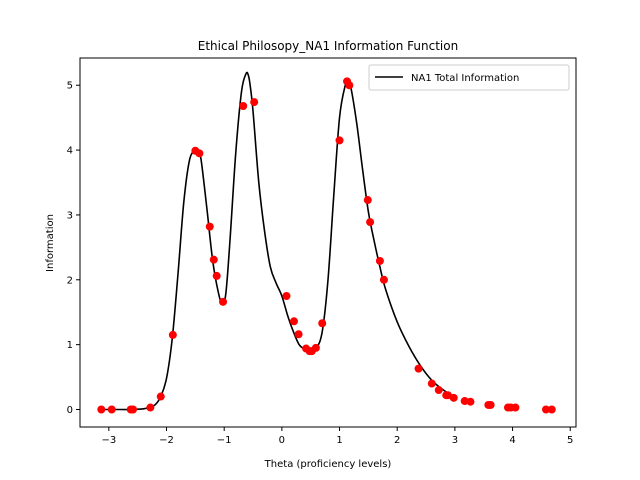 The width and height of the screenshot is (640, 480). I want to click on y-tick-label: 4, so click(70, 151).